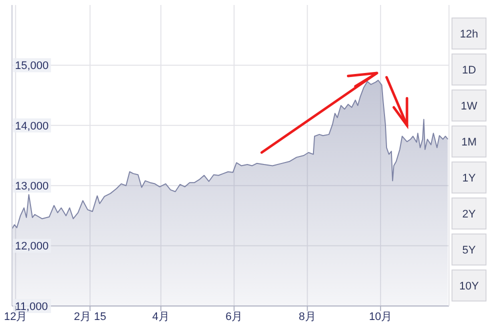  Describe the element at coordinates (469, 250) in the screenshot. I see `button: 5Y` at that location.